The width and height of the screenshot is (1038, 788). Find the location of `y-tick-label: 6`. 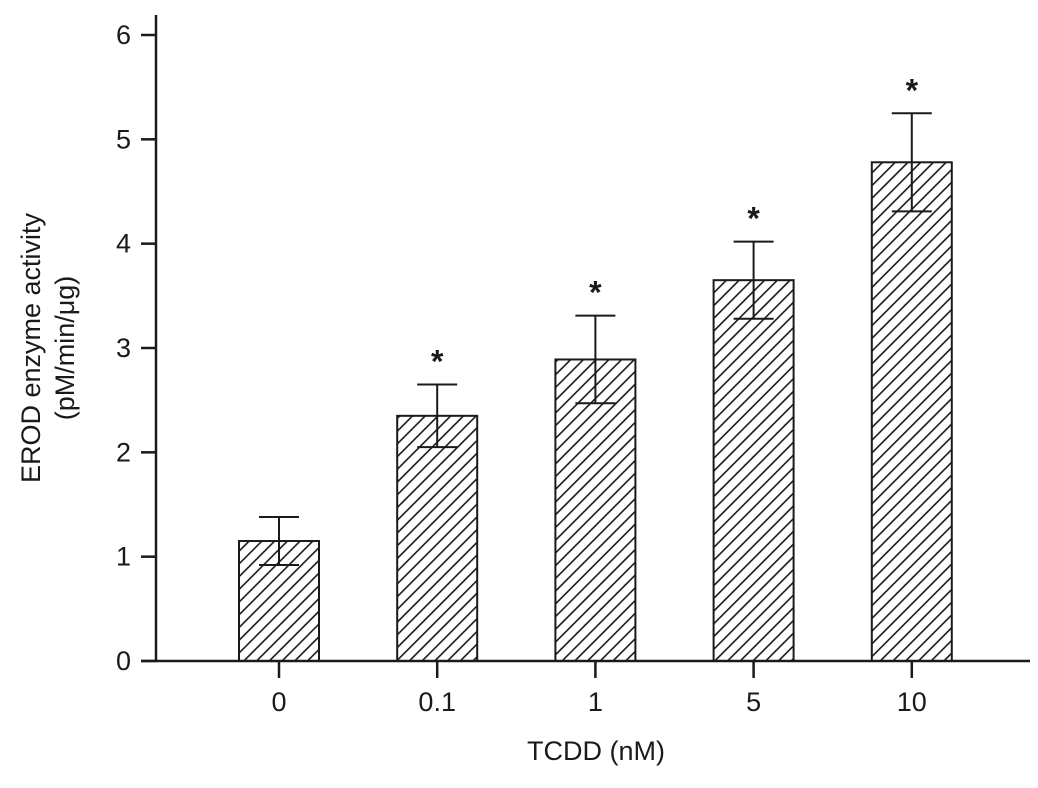

y-tick-label: 6 is located at coordinates (123, 35).